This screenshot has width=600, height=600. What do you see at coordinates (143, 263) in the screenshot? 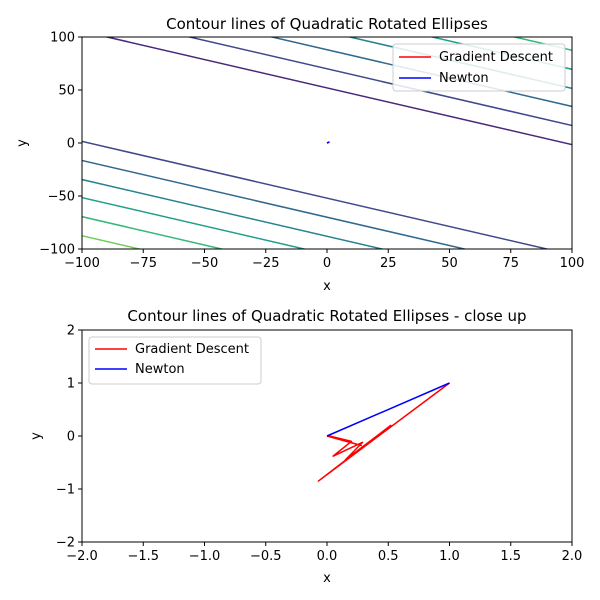
I see `x-tick-label: −75` at bounding box center [143, 263].